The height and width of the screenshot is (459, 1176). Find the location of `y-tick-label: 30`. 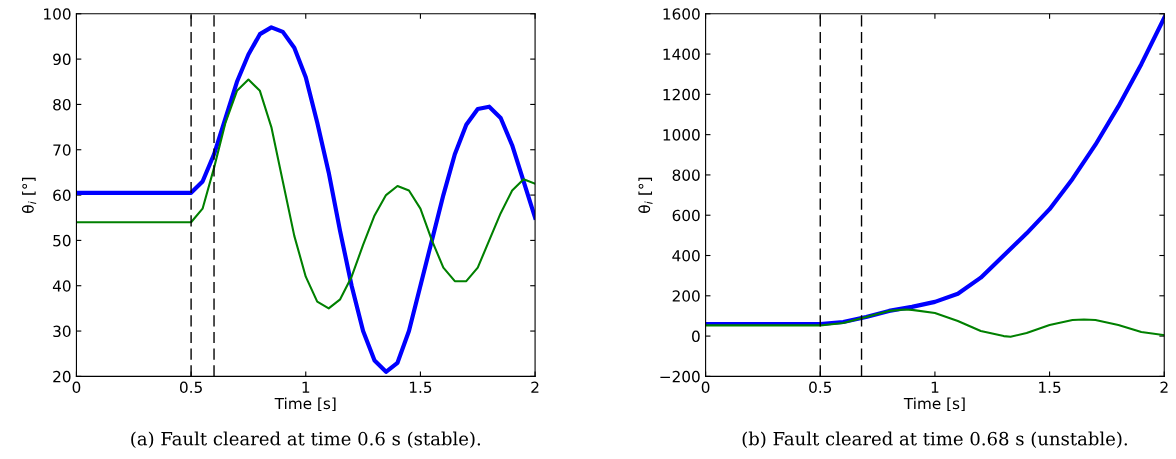

y-tick-label: 30 is located at coordinates (62, 331).